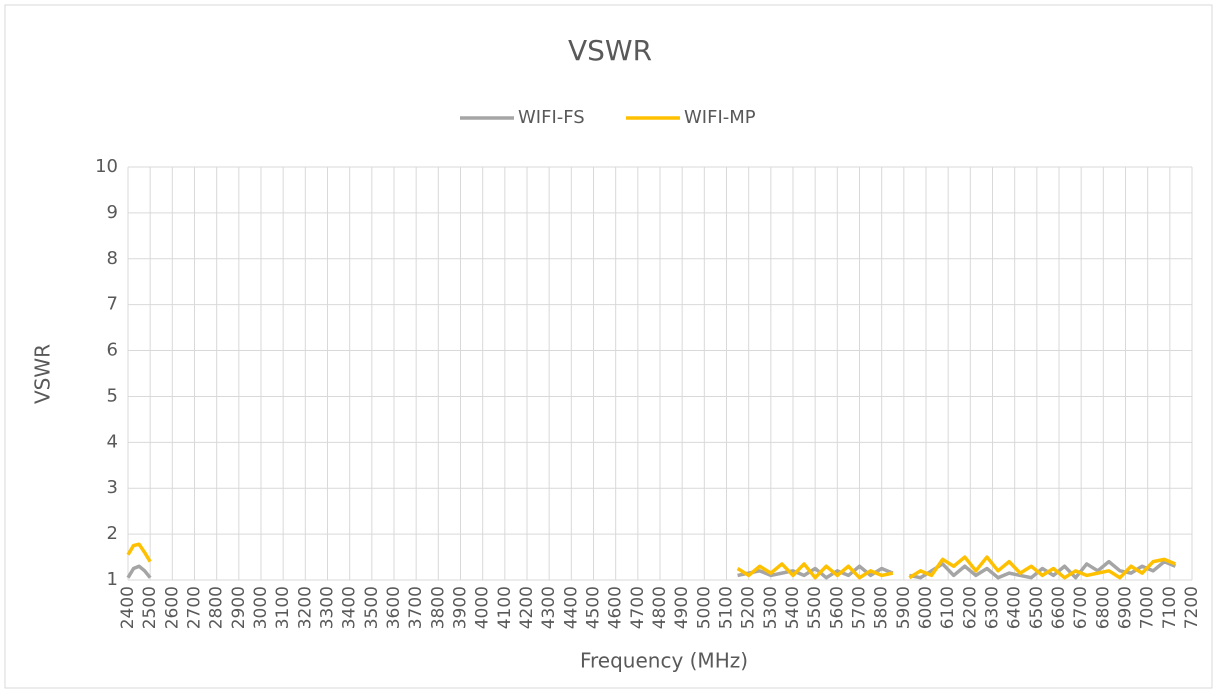  What do you see at coordinates (1059, 607) in the screenshot?
I see `x-tick-label: 6600` at bounding box center [1059, 607].